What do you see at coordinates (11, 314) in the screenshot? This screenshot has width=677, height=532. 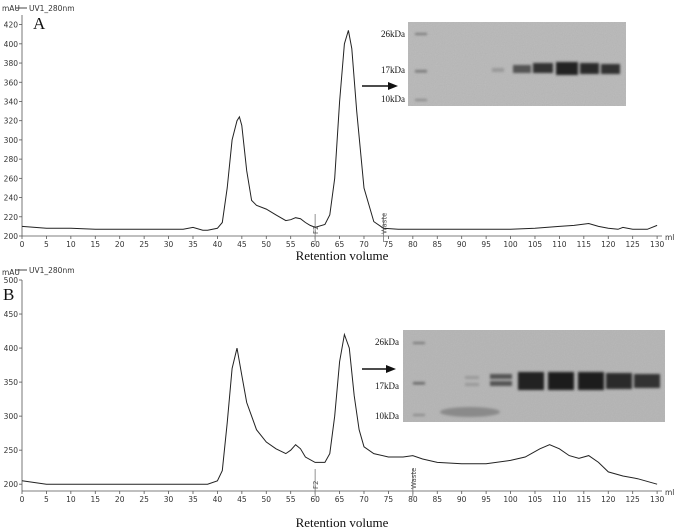 I see `y-tick-label: 450` at bounding box center [11, 314].